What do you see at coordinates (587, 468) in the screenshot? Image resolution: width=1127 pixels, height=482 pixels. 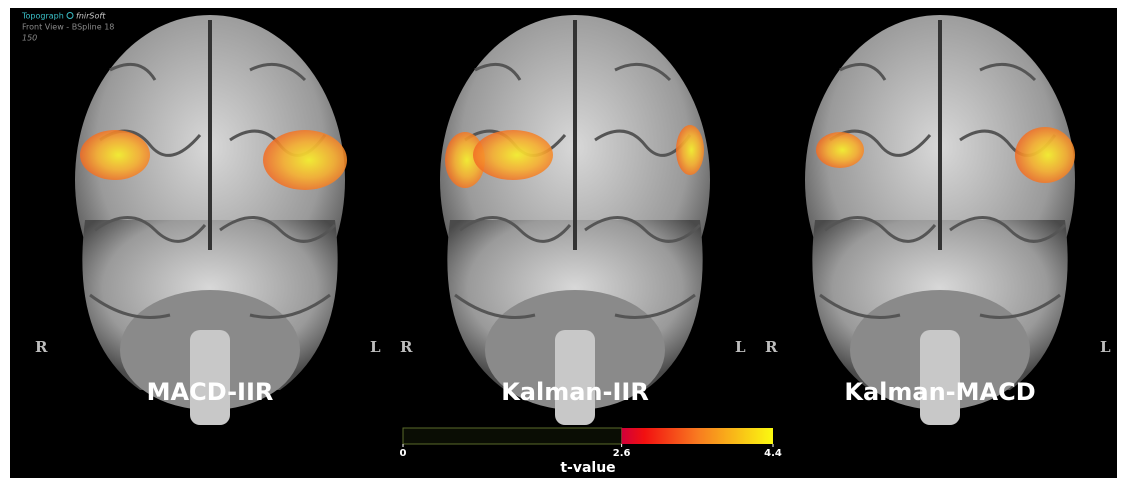 I see `colorbar-label: t-value` at bounding box center [587, 468].